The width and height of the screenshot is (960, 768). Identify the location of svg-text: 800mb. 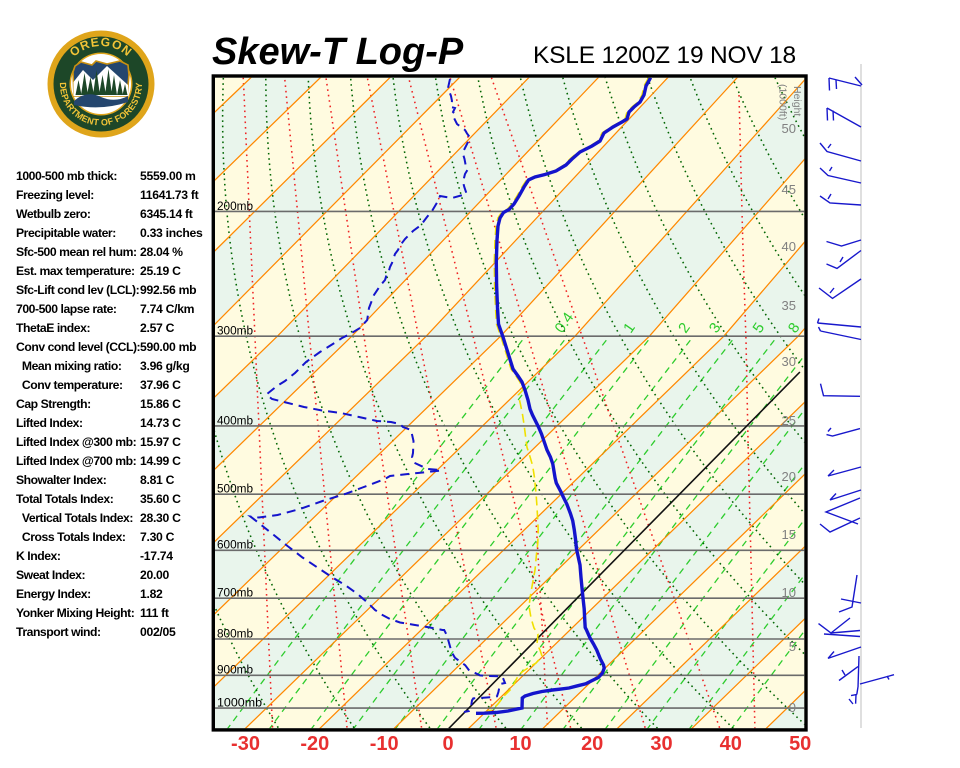
(235, 633).